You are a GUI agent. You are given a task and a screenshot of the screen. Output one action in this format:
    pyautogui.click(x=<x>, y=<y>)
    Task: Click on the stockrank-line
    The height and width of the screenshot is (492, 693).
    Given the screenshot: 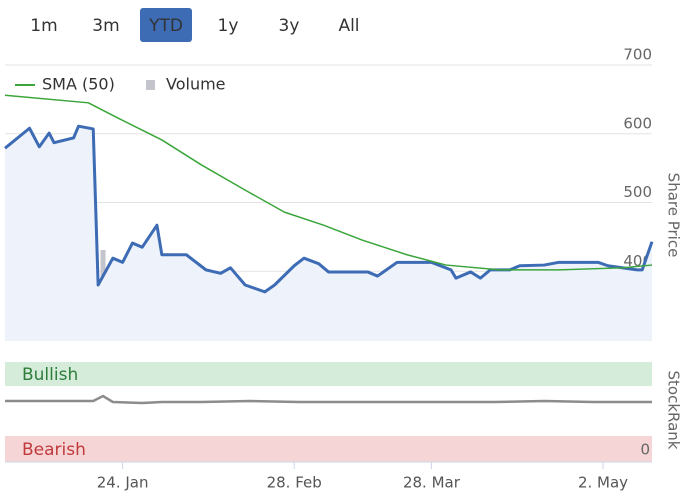 What is the action you would take?
    pyautogui.click(x=328, y=399)
    